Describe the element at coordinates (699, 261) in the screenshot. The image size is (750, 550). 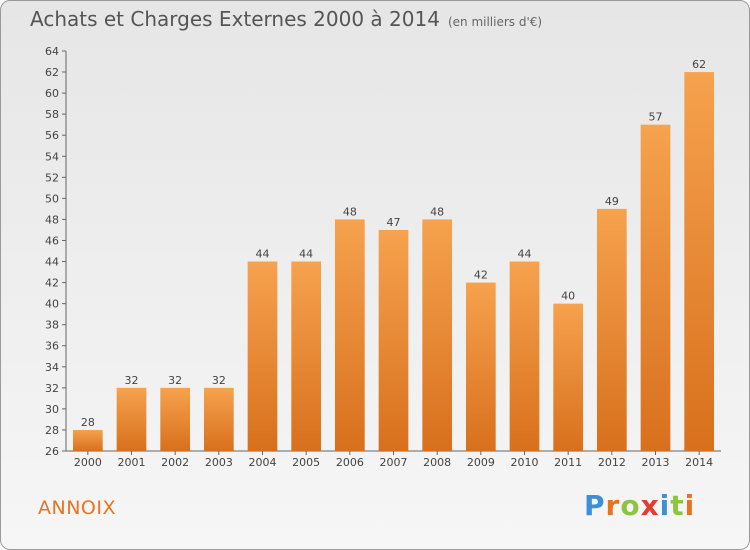
I see `bar-2014` at that location.